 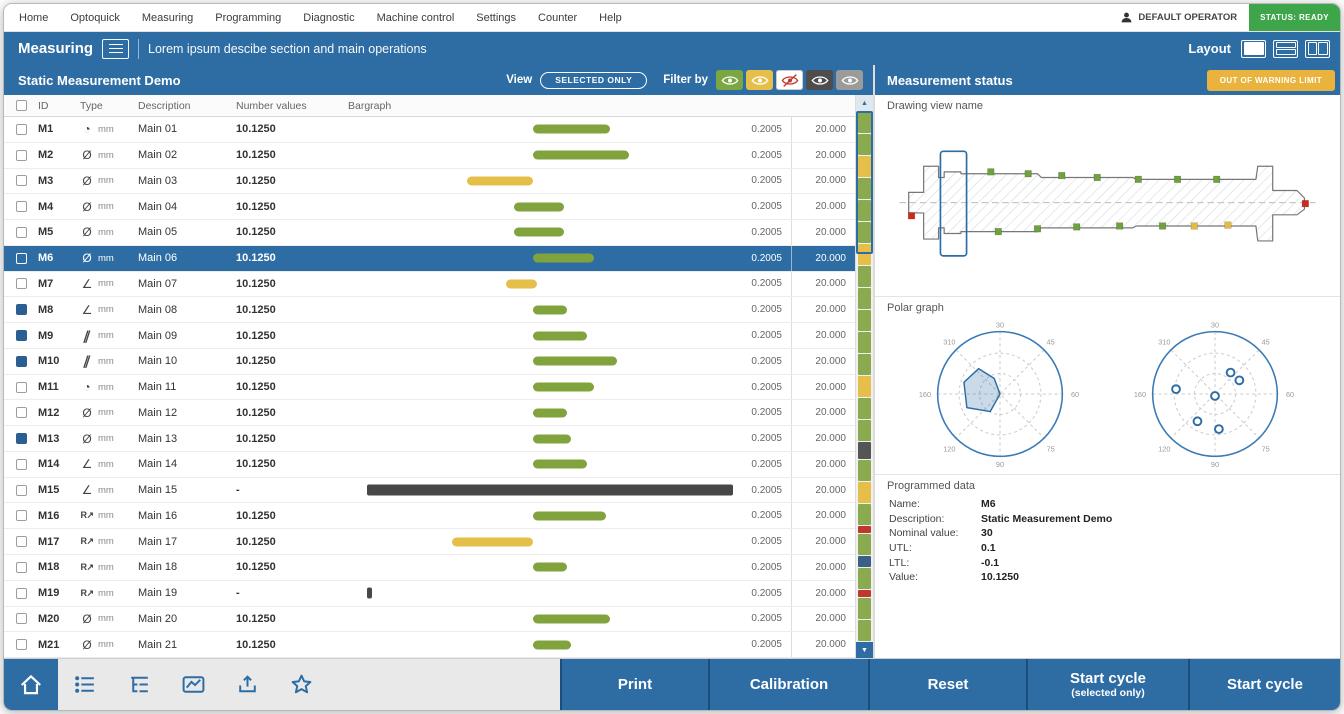 I want to click on start-cycle-button: Start cycle, so click(x=1264, y=684).